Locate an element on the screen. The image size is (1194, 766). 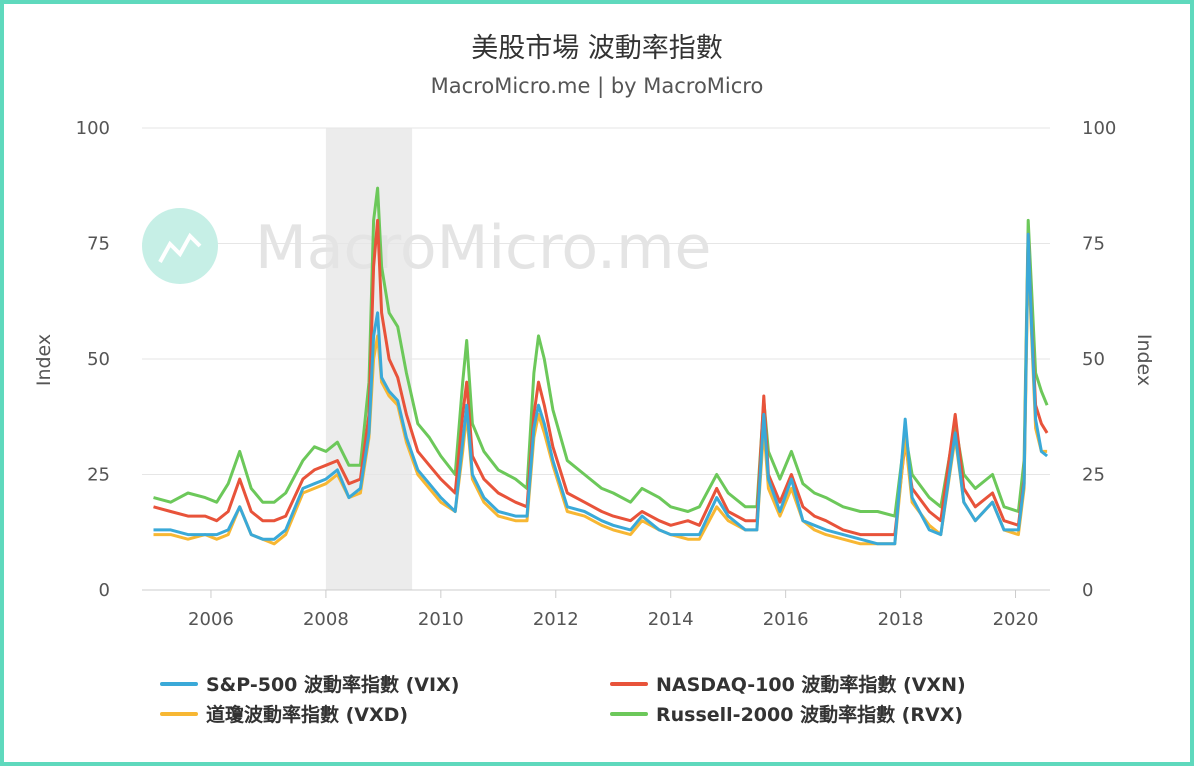
y-axis-right: 0 25 50 75 100 is located at coordinates (1099, 359).